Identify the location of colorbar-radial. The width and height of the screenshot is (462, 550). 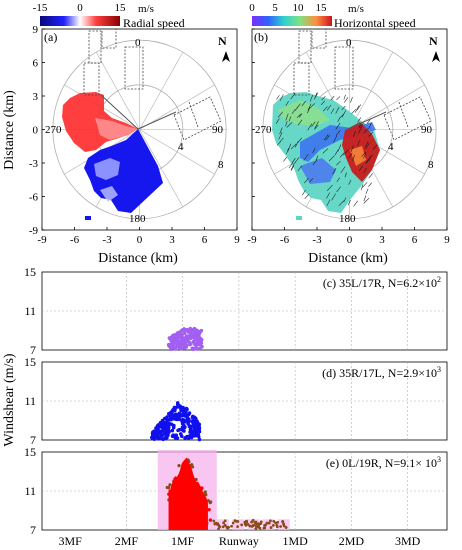
(80, 21).